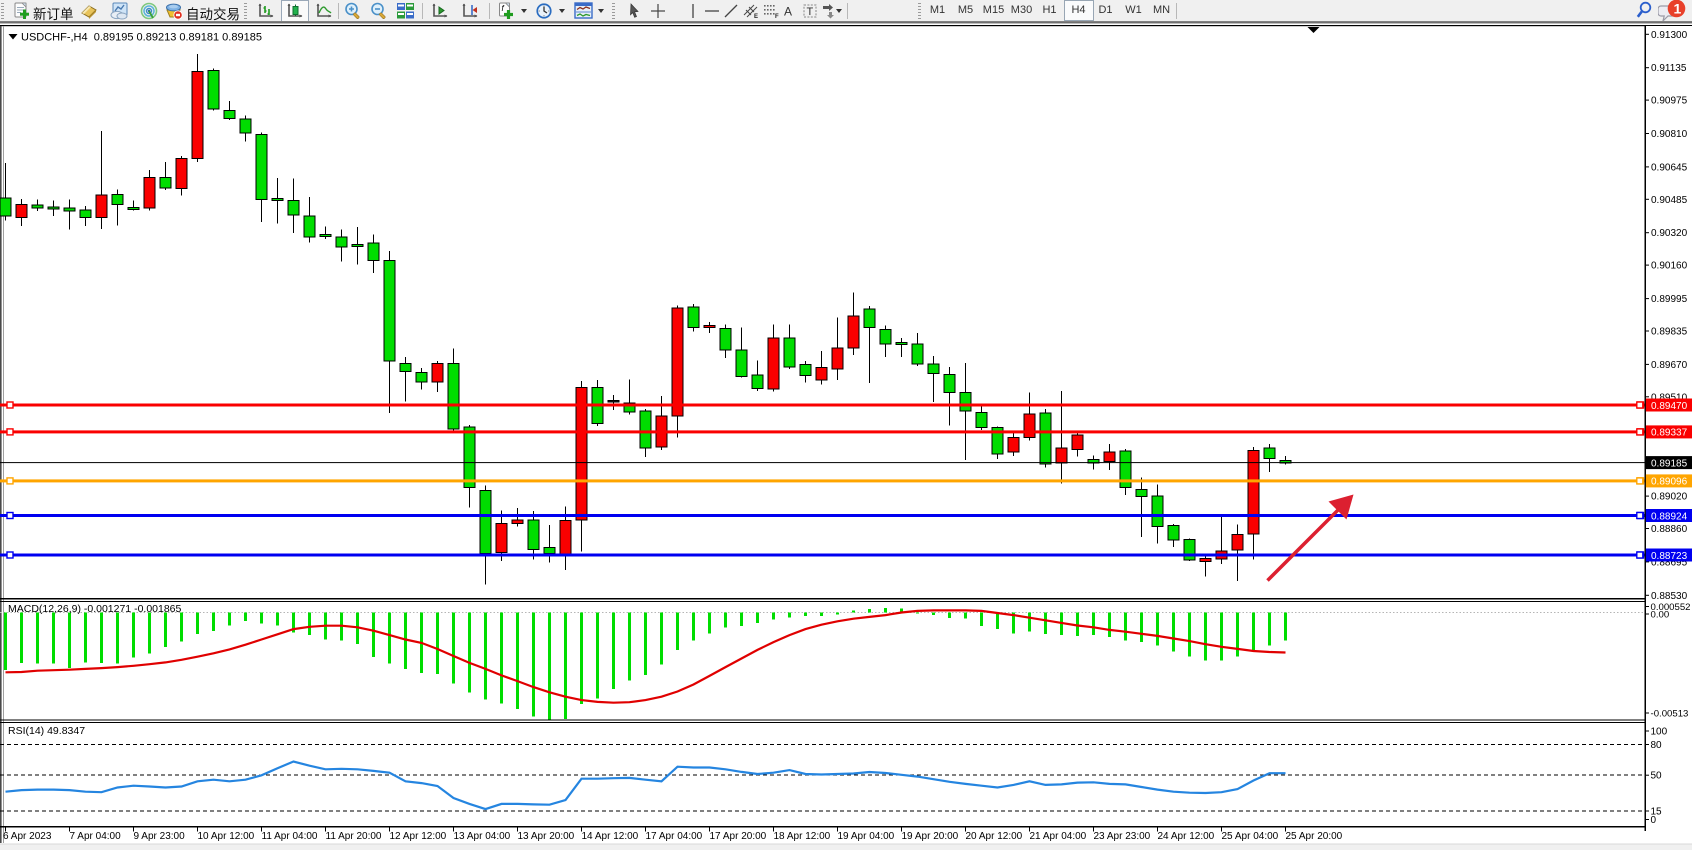 This screenshot has width=1692, height=850. What do you see at coordinates (1670, 714) in the screenshot?
I see `svg-text: -0.00513` at bounding box center [1670, 714].